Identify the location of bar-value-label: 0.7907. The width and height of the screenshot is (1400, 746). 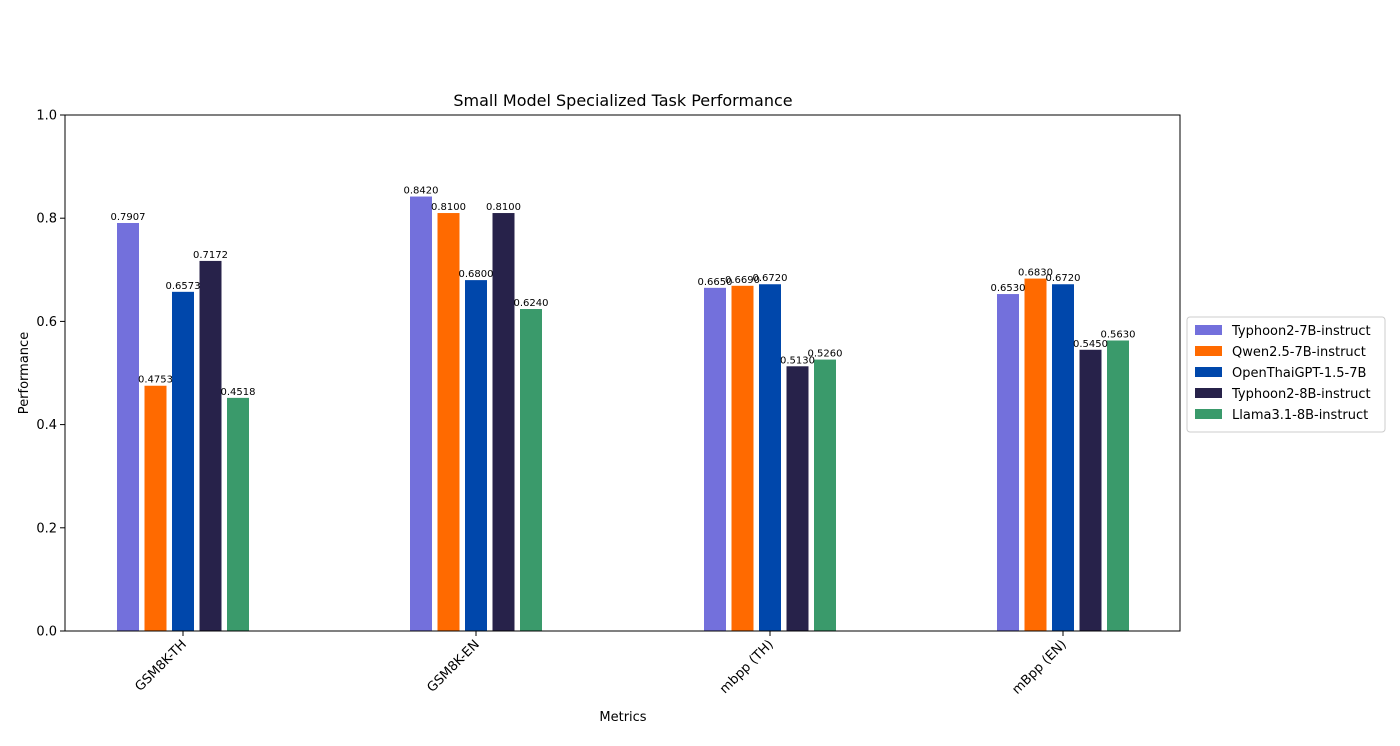
(128, 217).